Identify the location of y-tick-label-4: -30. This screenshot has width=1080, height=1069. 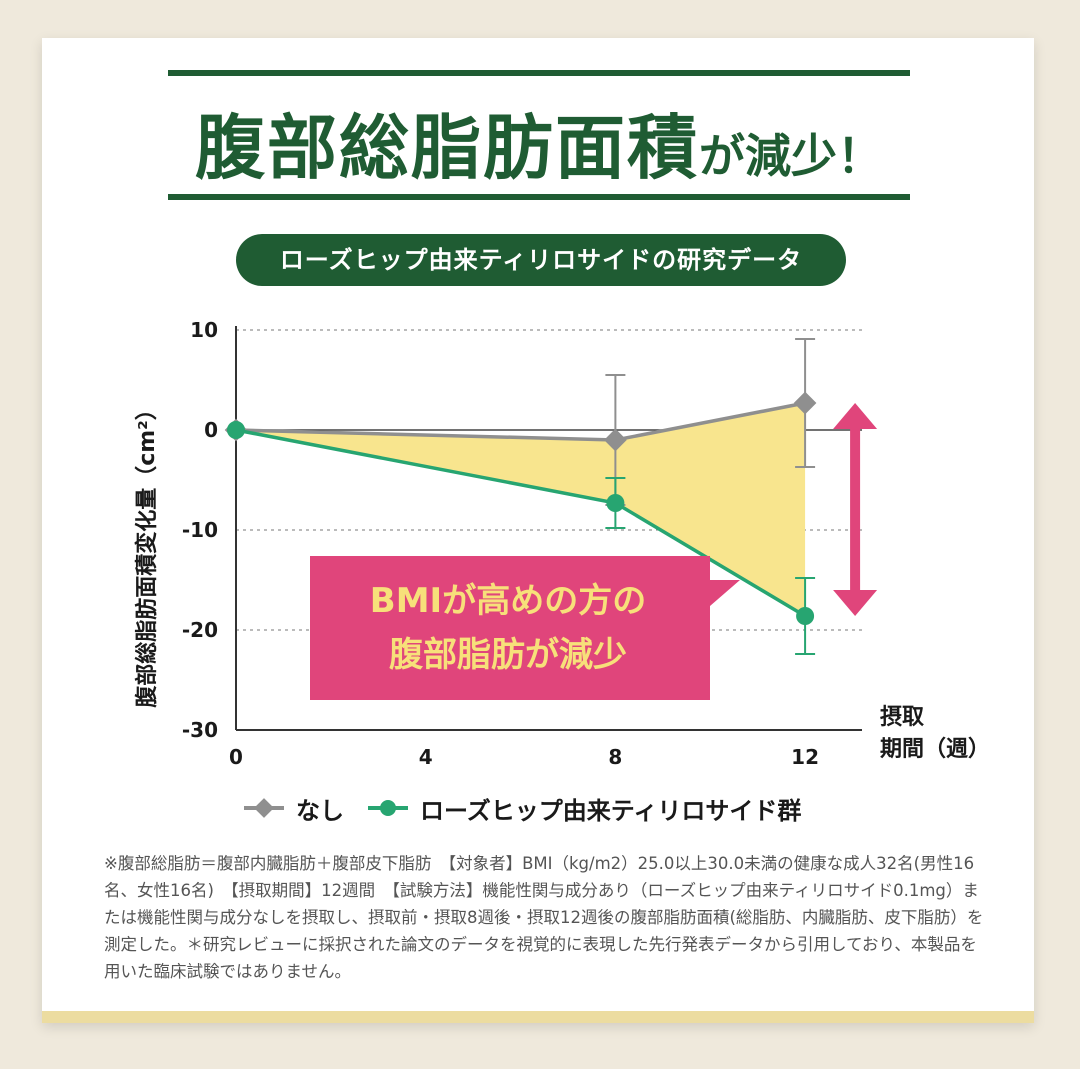
(200, 730).